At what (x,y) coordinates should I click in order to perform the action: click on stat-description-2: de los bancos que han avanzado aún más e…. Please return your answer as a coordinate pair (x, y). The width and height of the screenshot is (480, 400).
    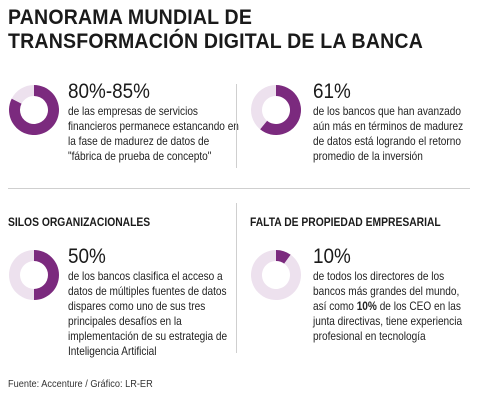
    Looking at the image, I should click on (388, 133).